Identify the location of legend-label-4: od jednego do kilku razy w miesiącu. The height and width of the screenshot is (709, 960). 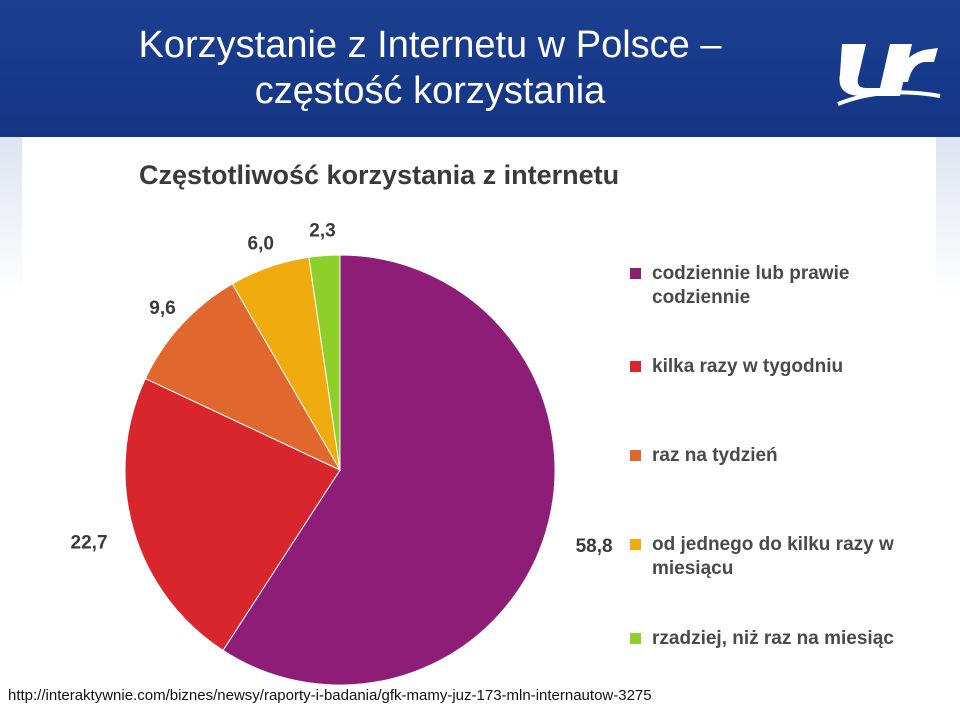
(773, 556).